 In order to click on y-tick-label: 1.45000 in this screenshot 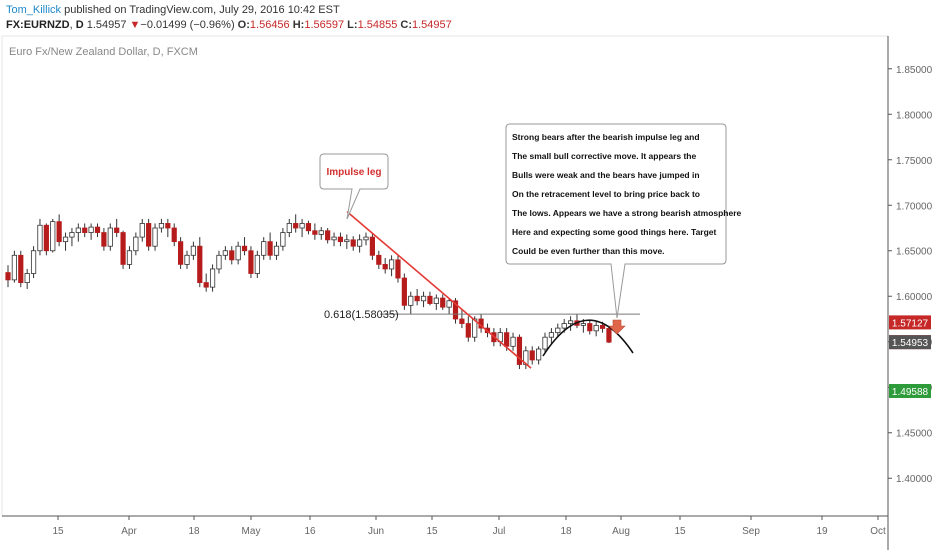, I will do `click(914, 434)`.